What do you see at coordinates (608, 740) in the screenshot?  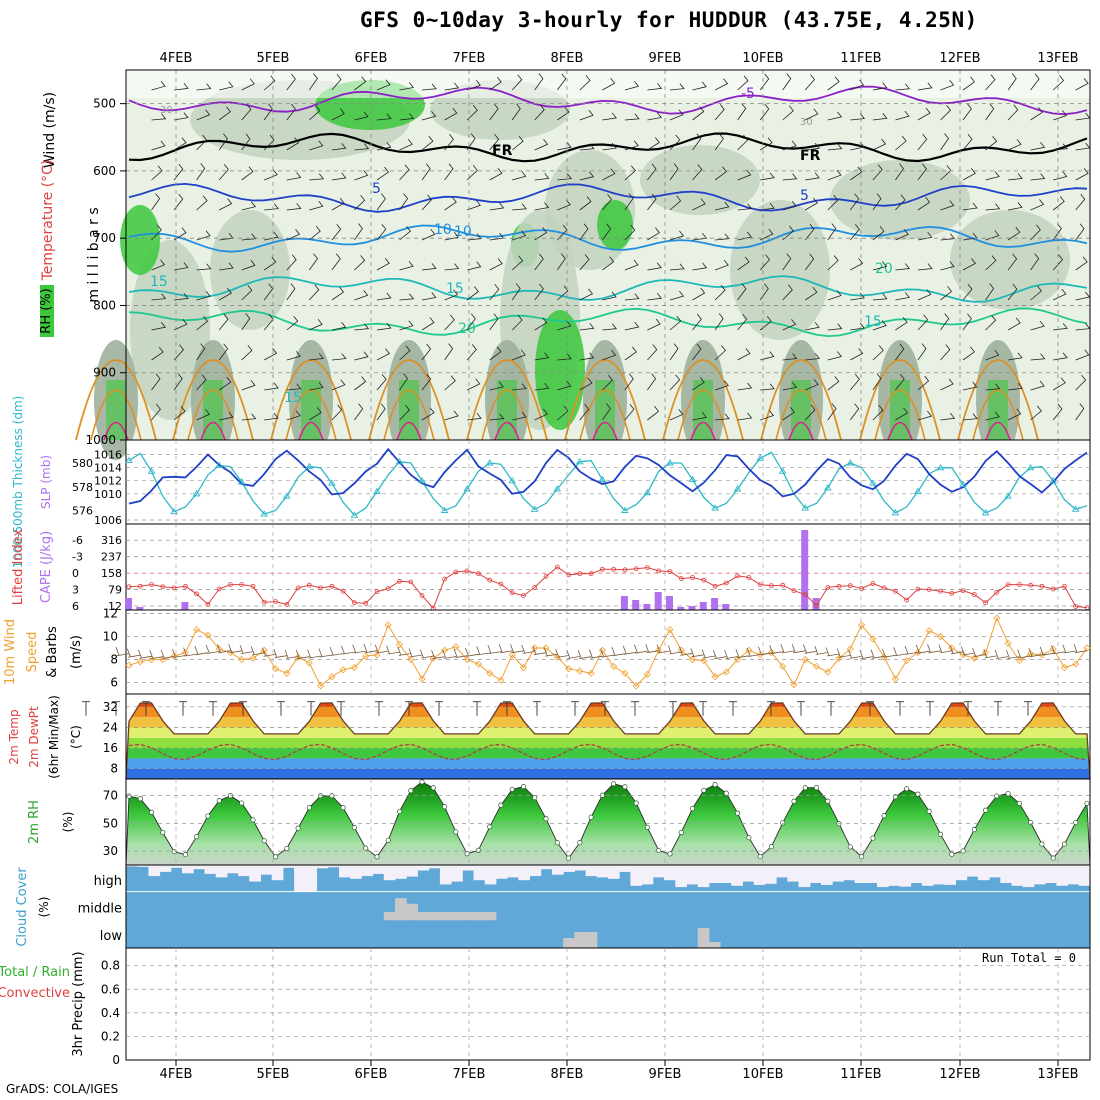 I see `temperature-fill` at bounding box center [608, 740].